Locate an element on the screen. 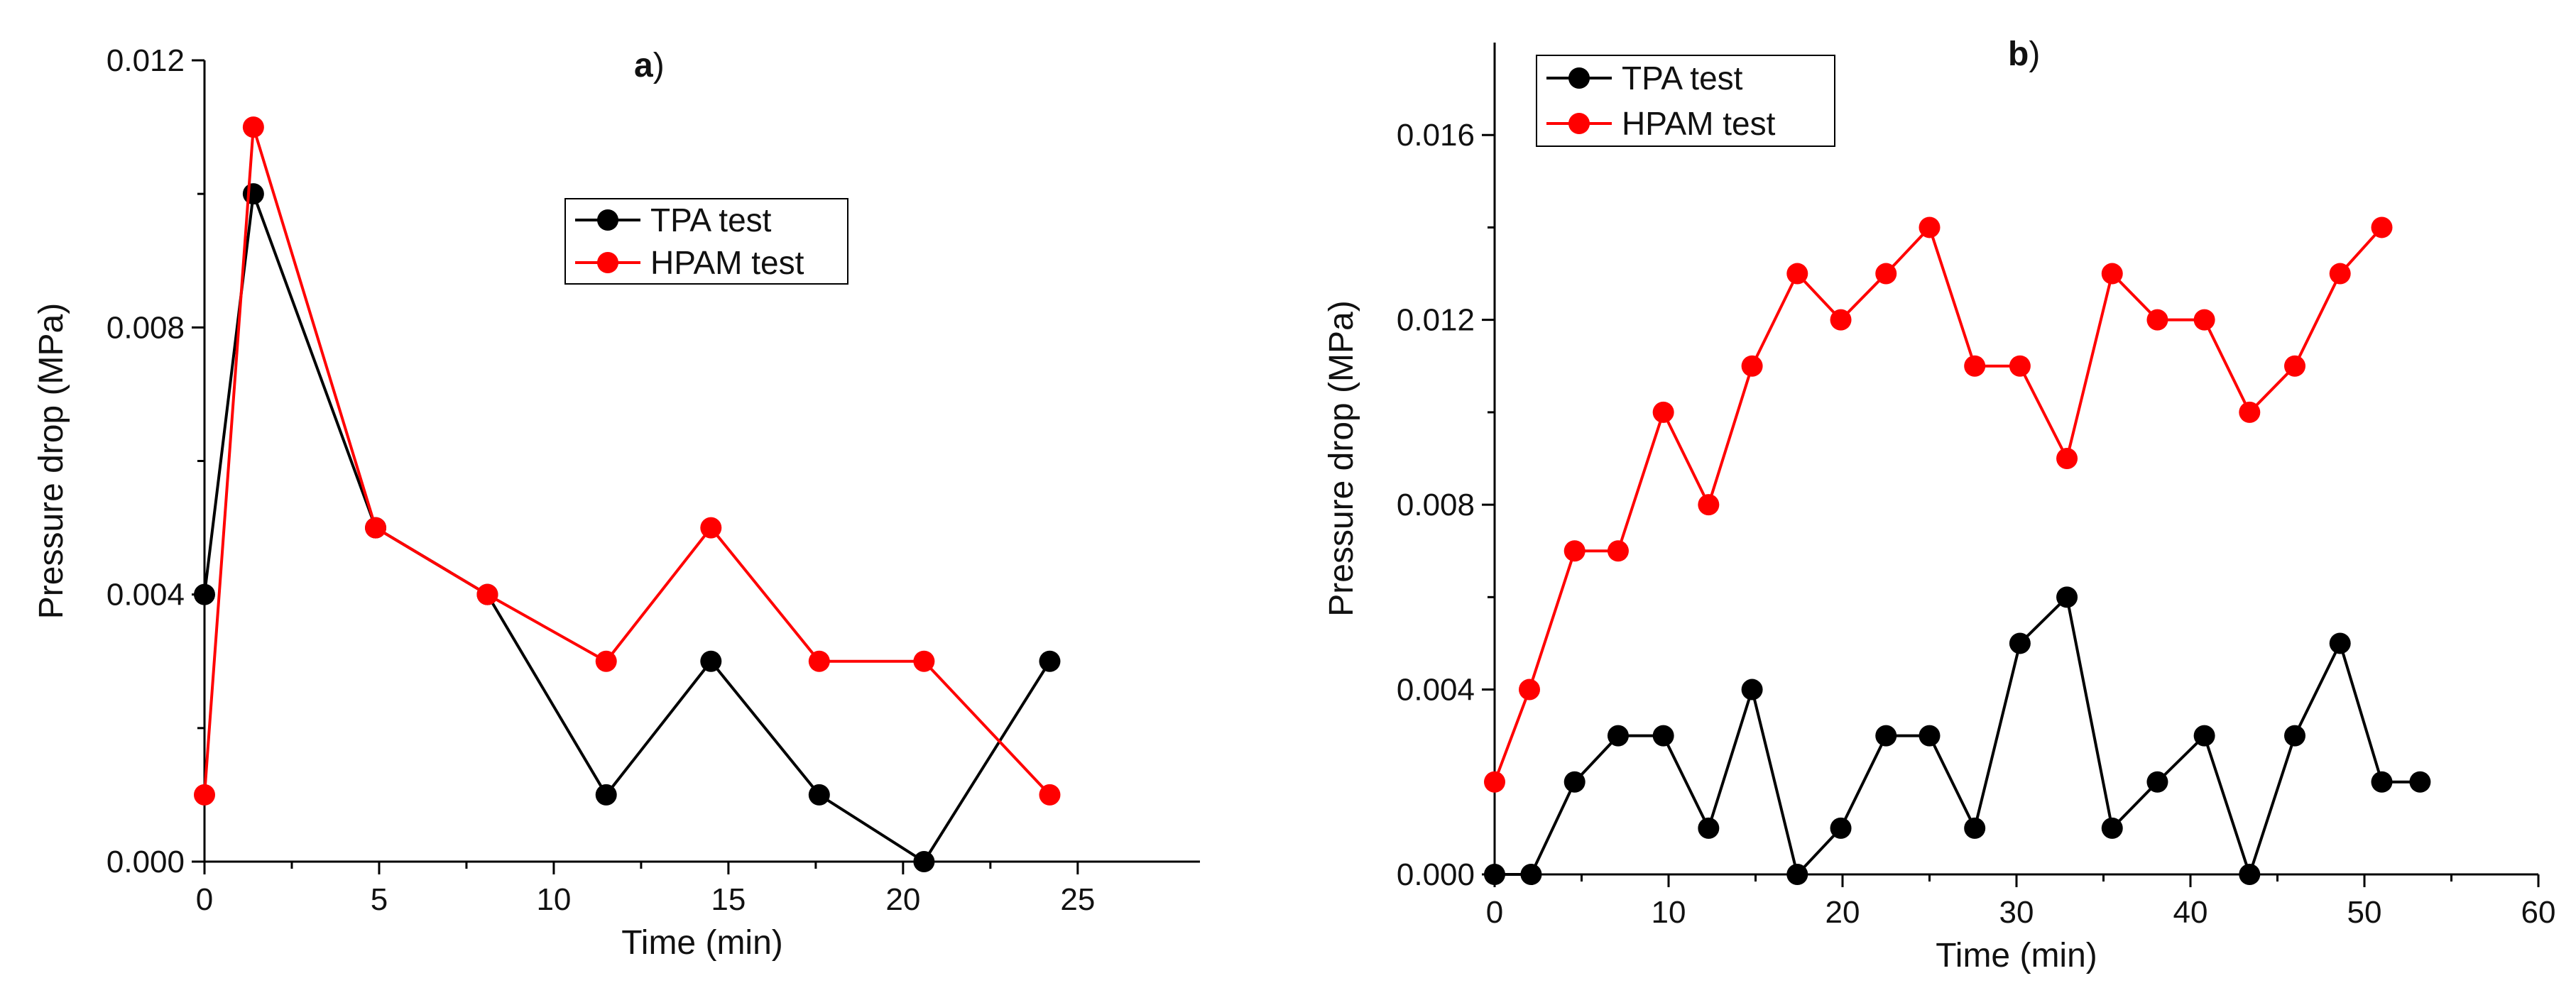 This screenshot has width=2576, height=1005. panel-a-legend: TPA test HPAM test is located at coordinates (706, 241).